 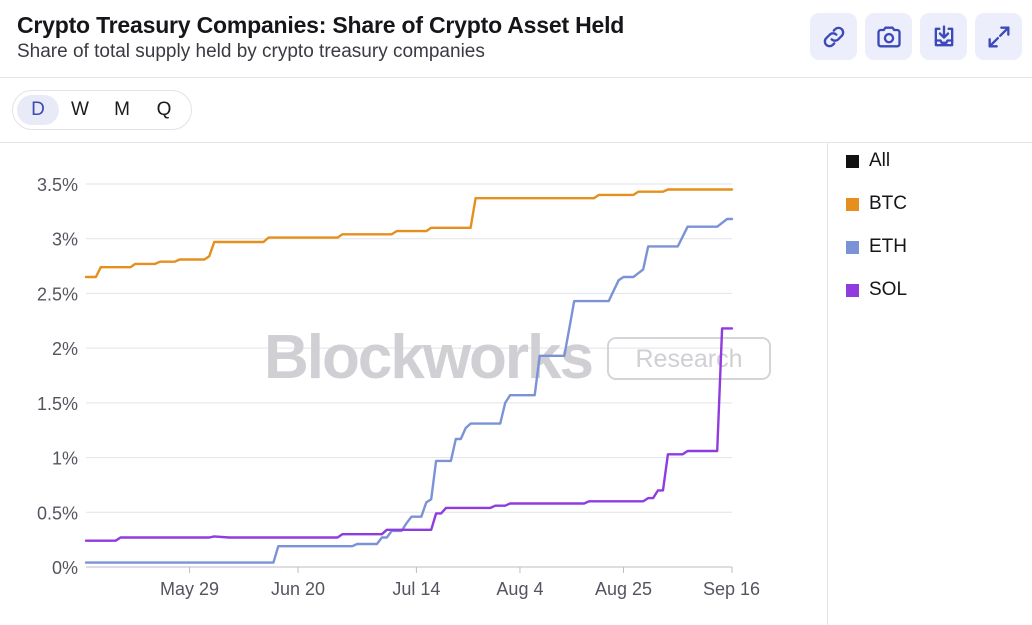 What do you see at coordinates (852, 290) in the screenshot?
I see `legend-swatch-sol` at bounding box center [852, 290].